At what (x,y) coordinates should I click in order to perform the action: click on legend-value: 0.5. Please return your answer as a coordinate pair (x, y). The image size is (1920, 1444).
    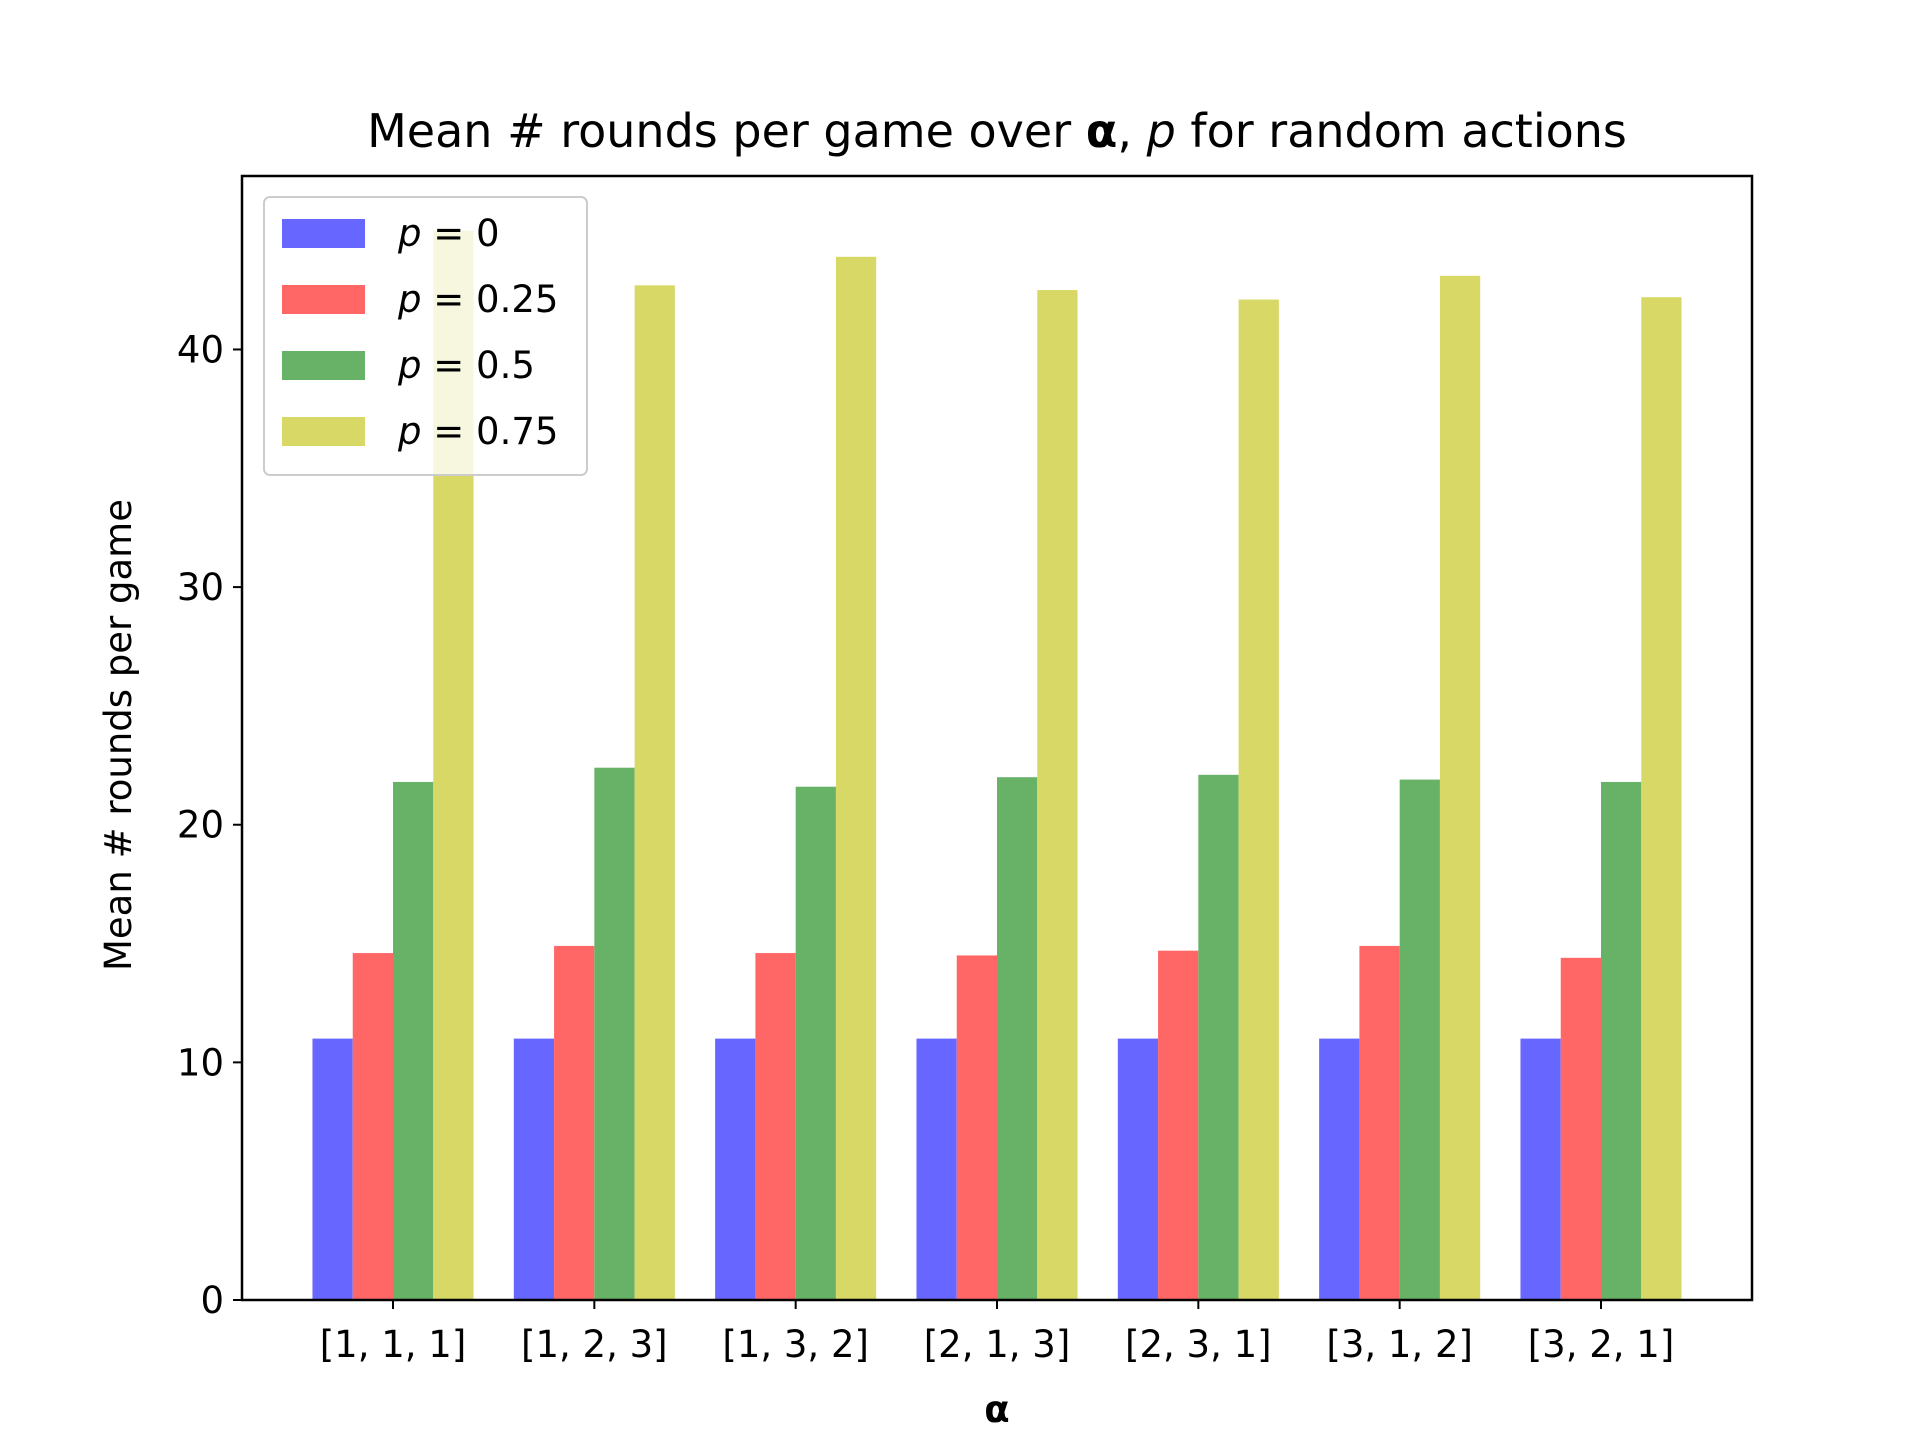
    Looking at the image, I should click on (505, 365).